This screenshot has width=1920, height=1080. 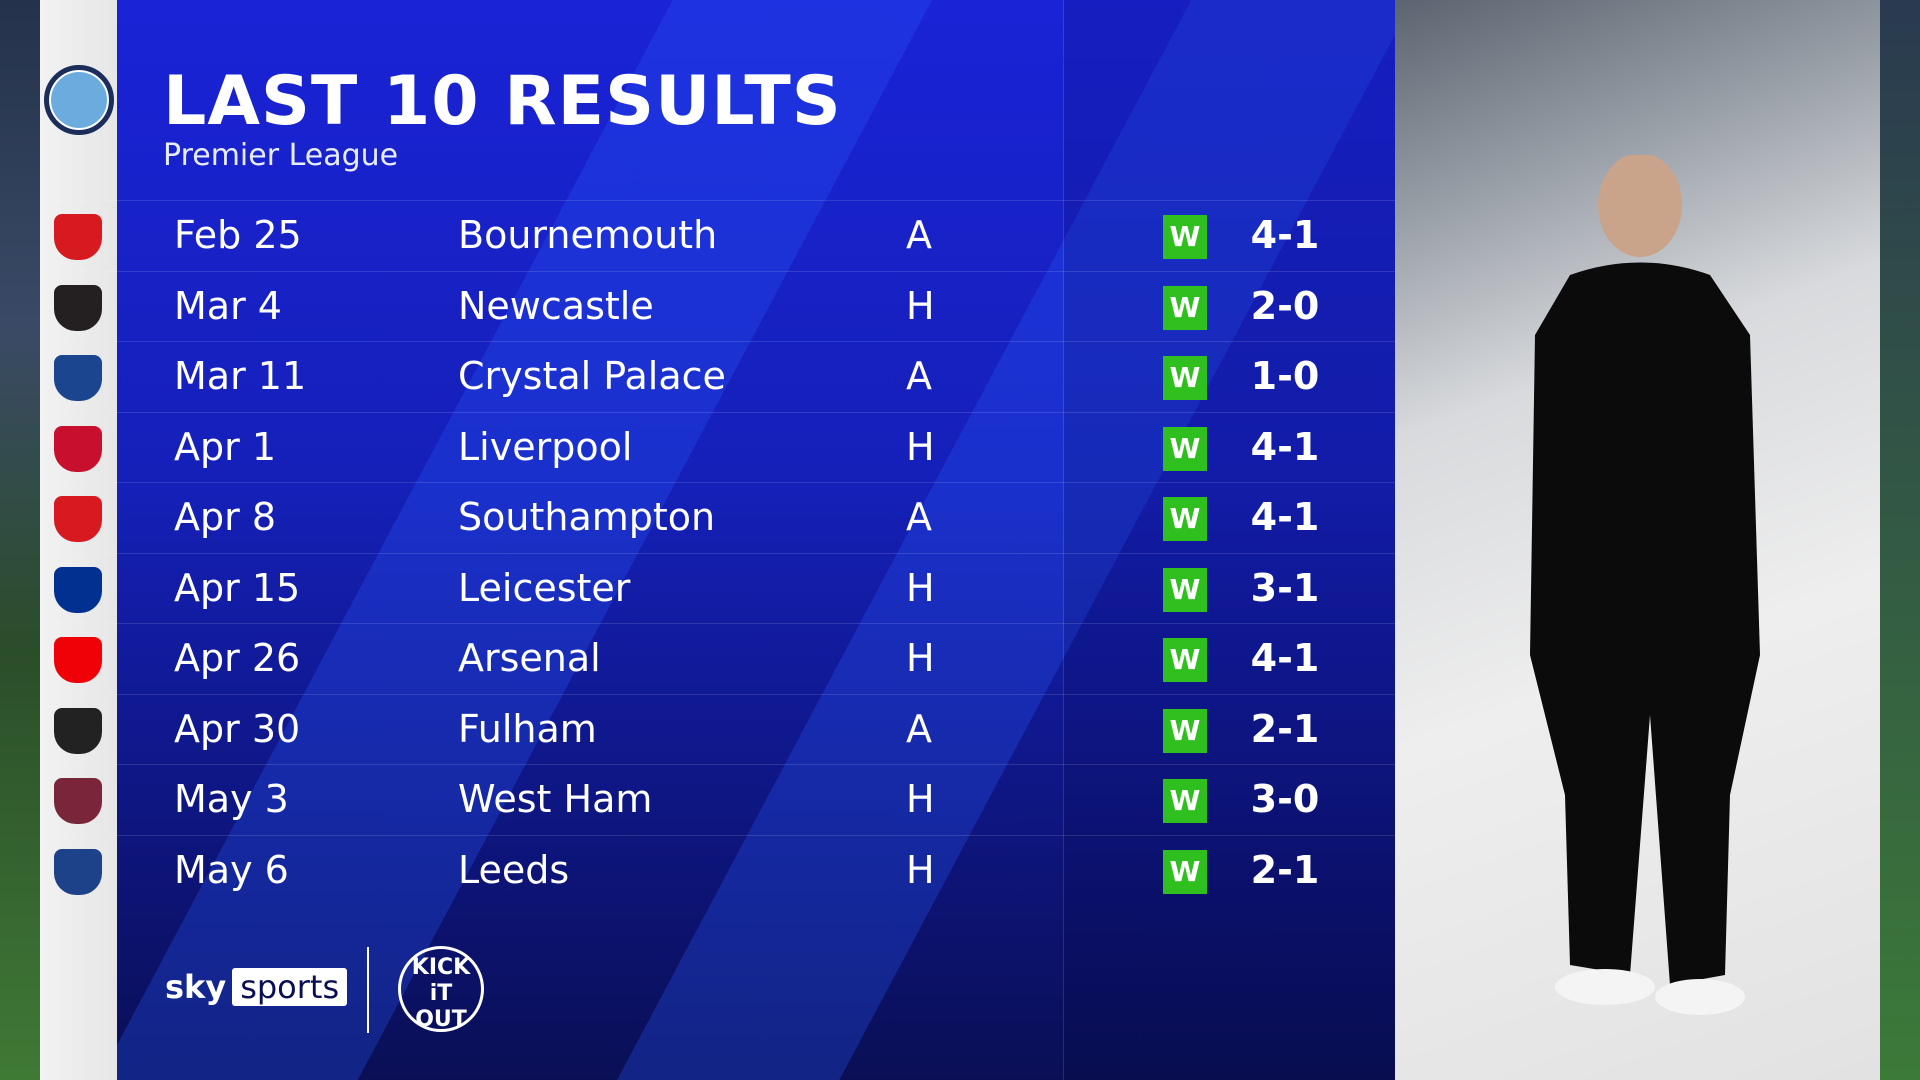 I want to click on result-row: Apr 15 Leicester H W 3-1, so click(x=717, y=587).